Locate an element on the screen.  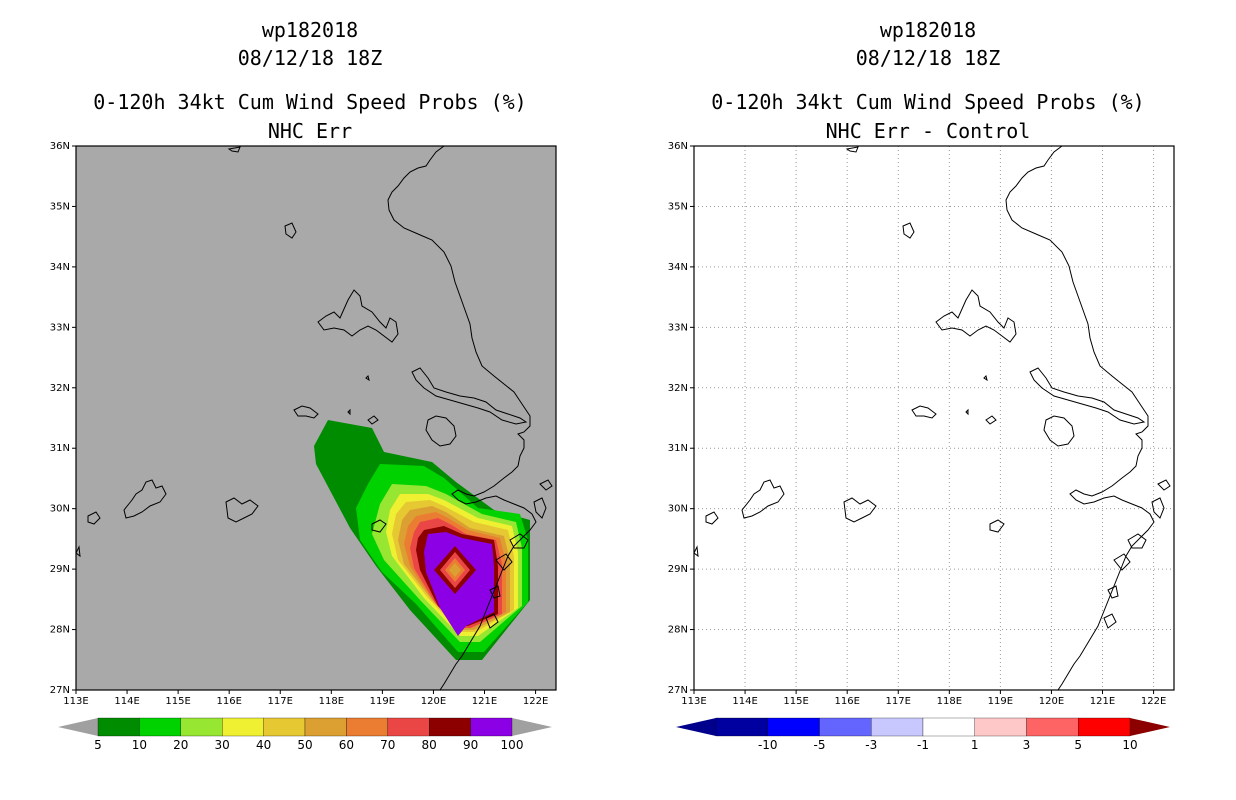
colorbar-label: 40 is located at coordinates (263, 745).